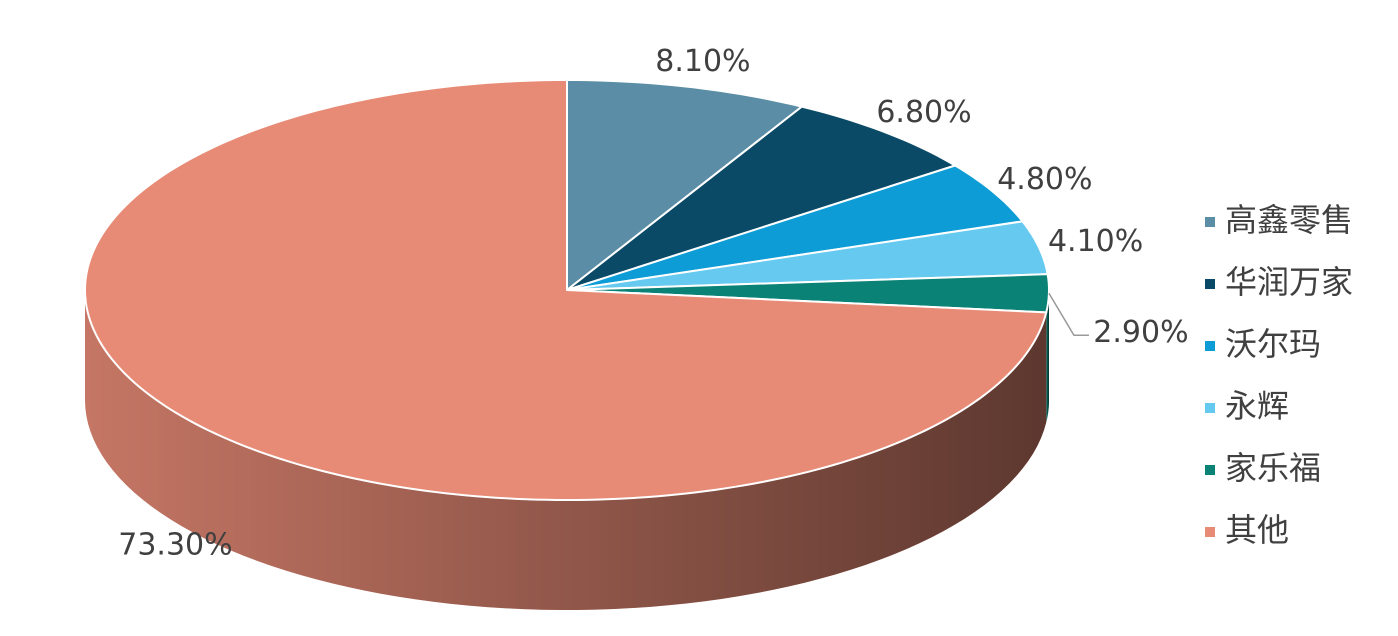 The image size is (1398, 636). What do you see at coordinates (1095, 241) in the screenshot?
I see `value-label: 4.10%` at bounding box center [1095, 241].